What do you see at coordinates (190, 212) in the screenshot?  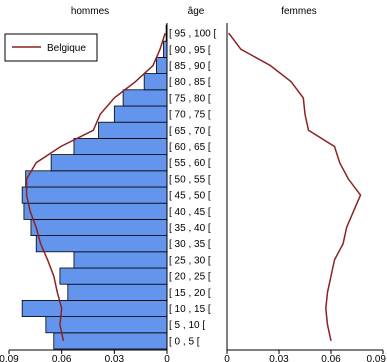 I see `age-label-8: [ 40 , 45 [` at bounding box center [190, 212].